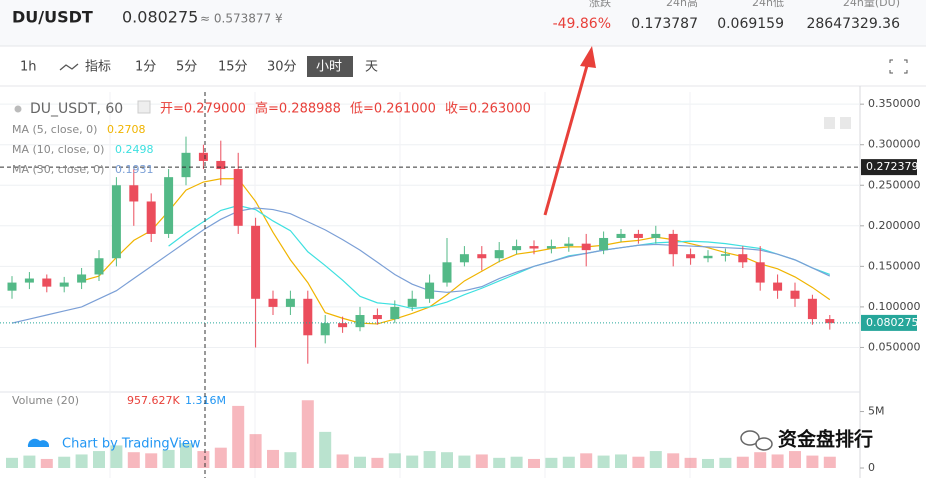 This screenshot has width=926, height=482. What do you see at coordinates (203, 109) in the screenshot?
I see `ohlc-value: 开=0.279000` at bounding box center [203, 109].